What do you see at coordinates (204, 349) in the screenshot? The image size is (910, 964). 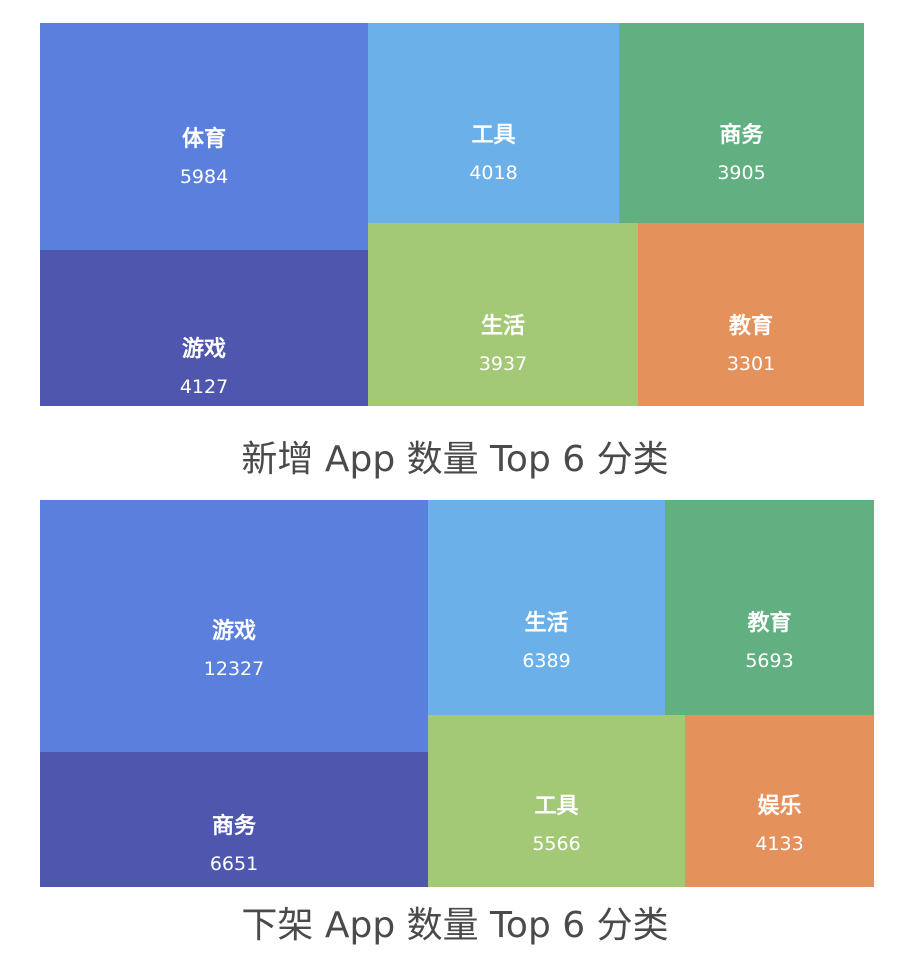 I see `treemap-label-new-2: 游戏` at bounding box center [204, 349].